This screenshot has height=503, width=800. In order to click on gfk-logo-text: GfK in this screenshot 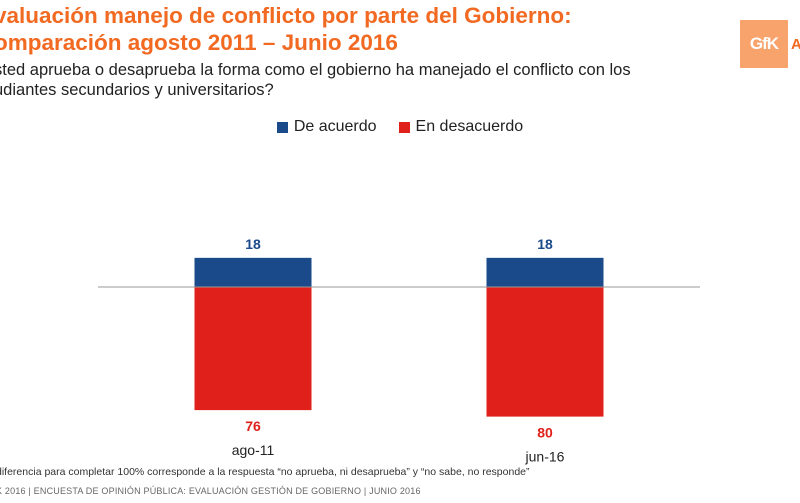, I will do `click(764, 43)`.